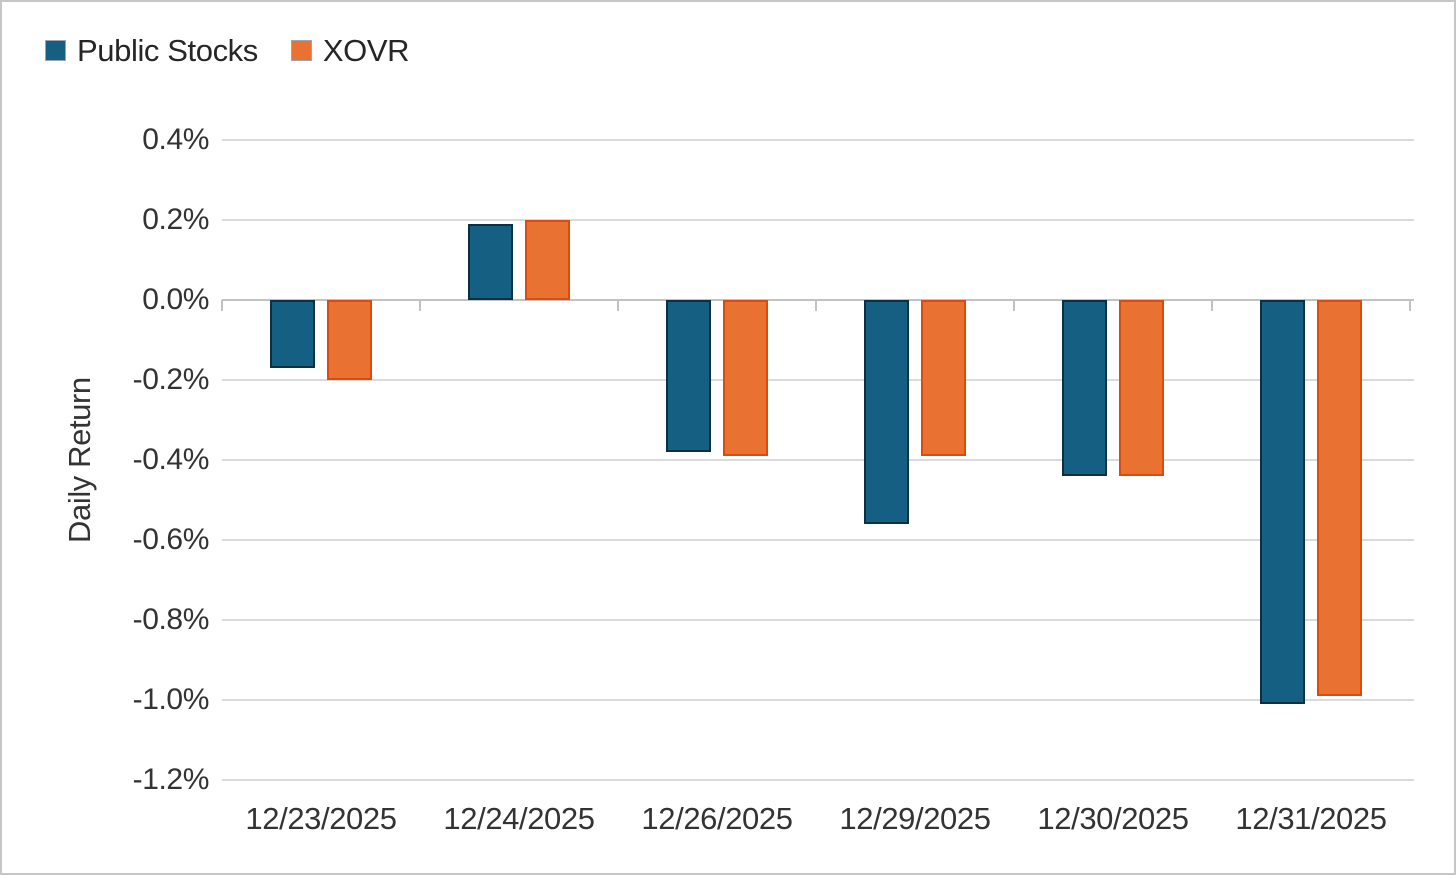 Image resolution: width=1456 pixels, height=875 pixels. Describe the element at coordinates (171, 379) in the screenshot. I see `y-tick-label: -0.2%` at that location.